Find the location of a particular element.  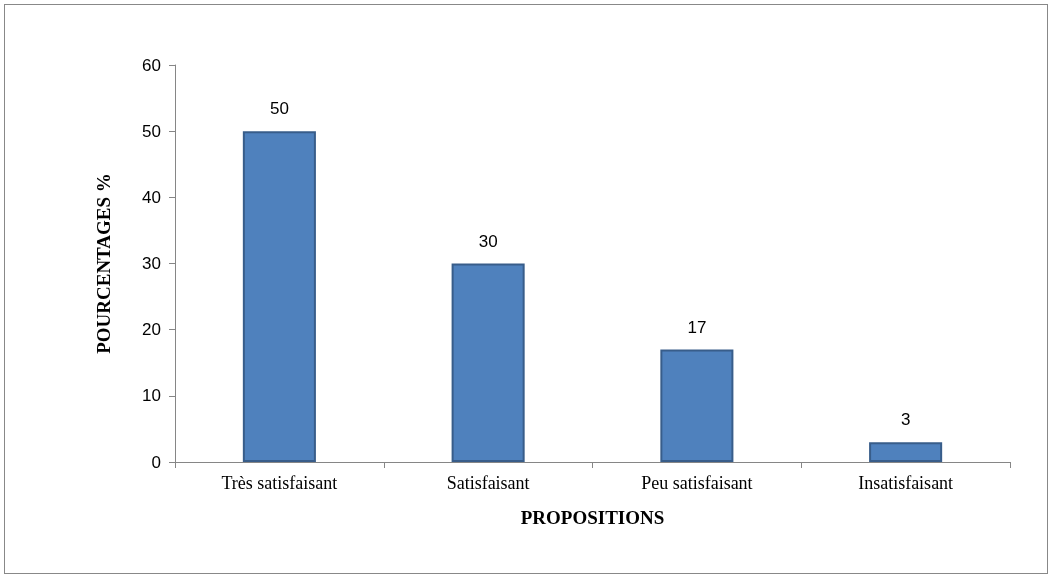

y-tick-label: 40 is located at coordinates (151, 197).